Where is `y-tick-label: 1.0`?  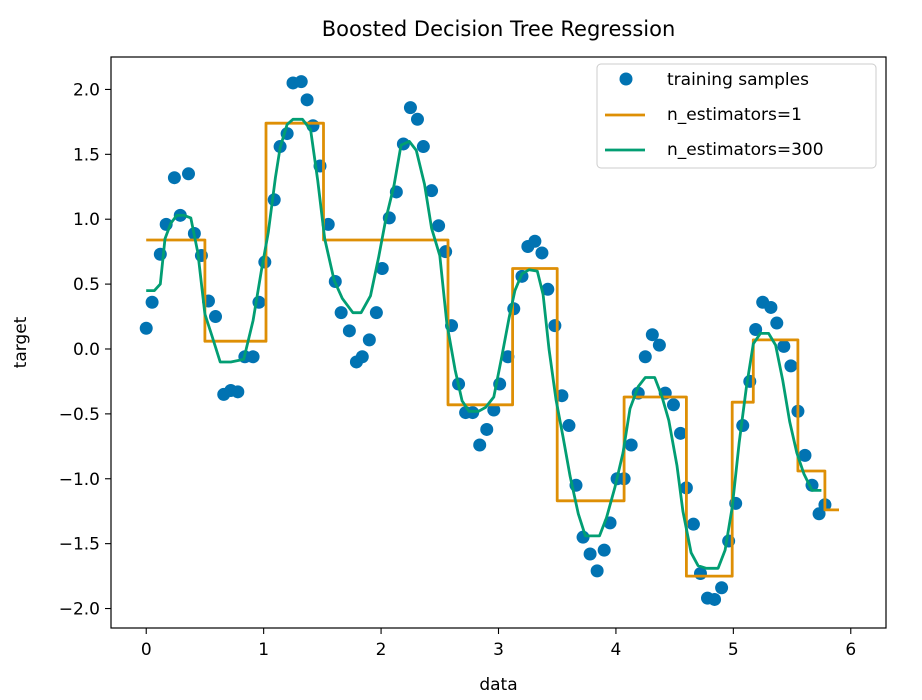
y-tick-label: 1.0 is located at coordinates (86, 220).